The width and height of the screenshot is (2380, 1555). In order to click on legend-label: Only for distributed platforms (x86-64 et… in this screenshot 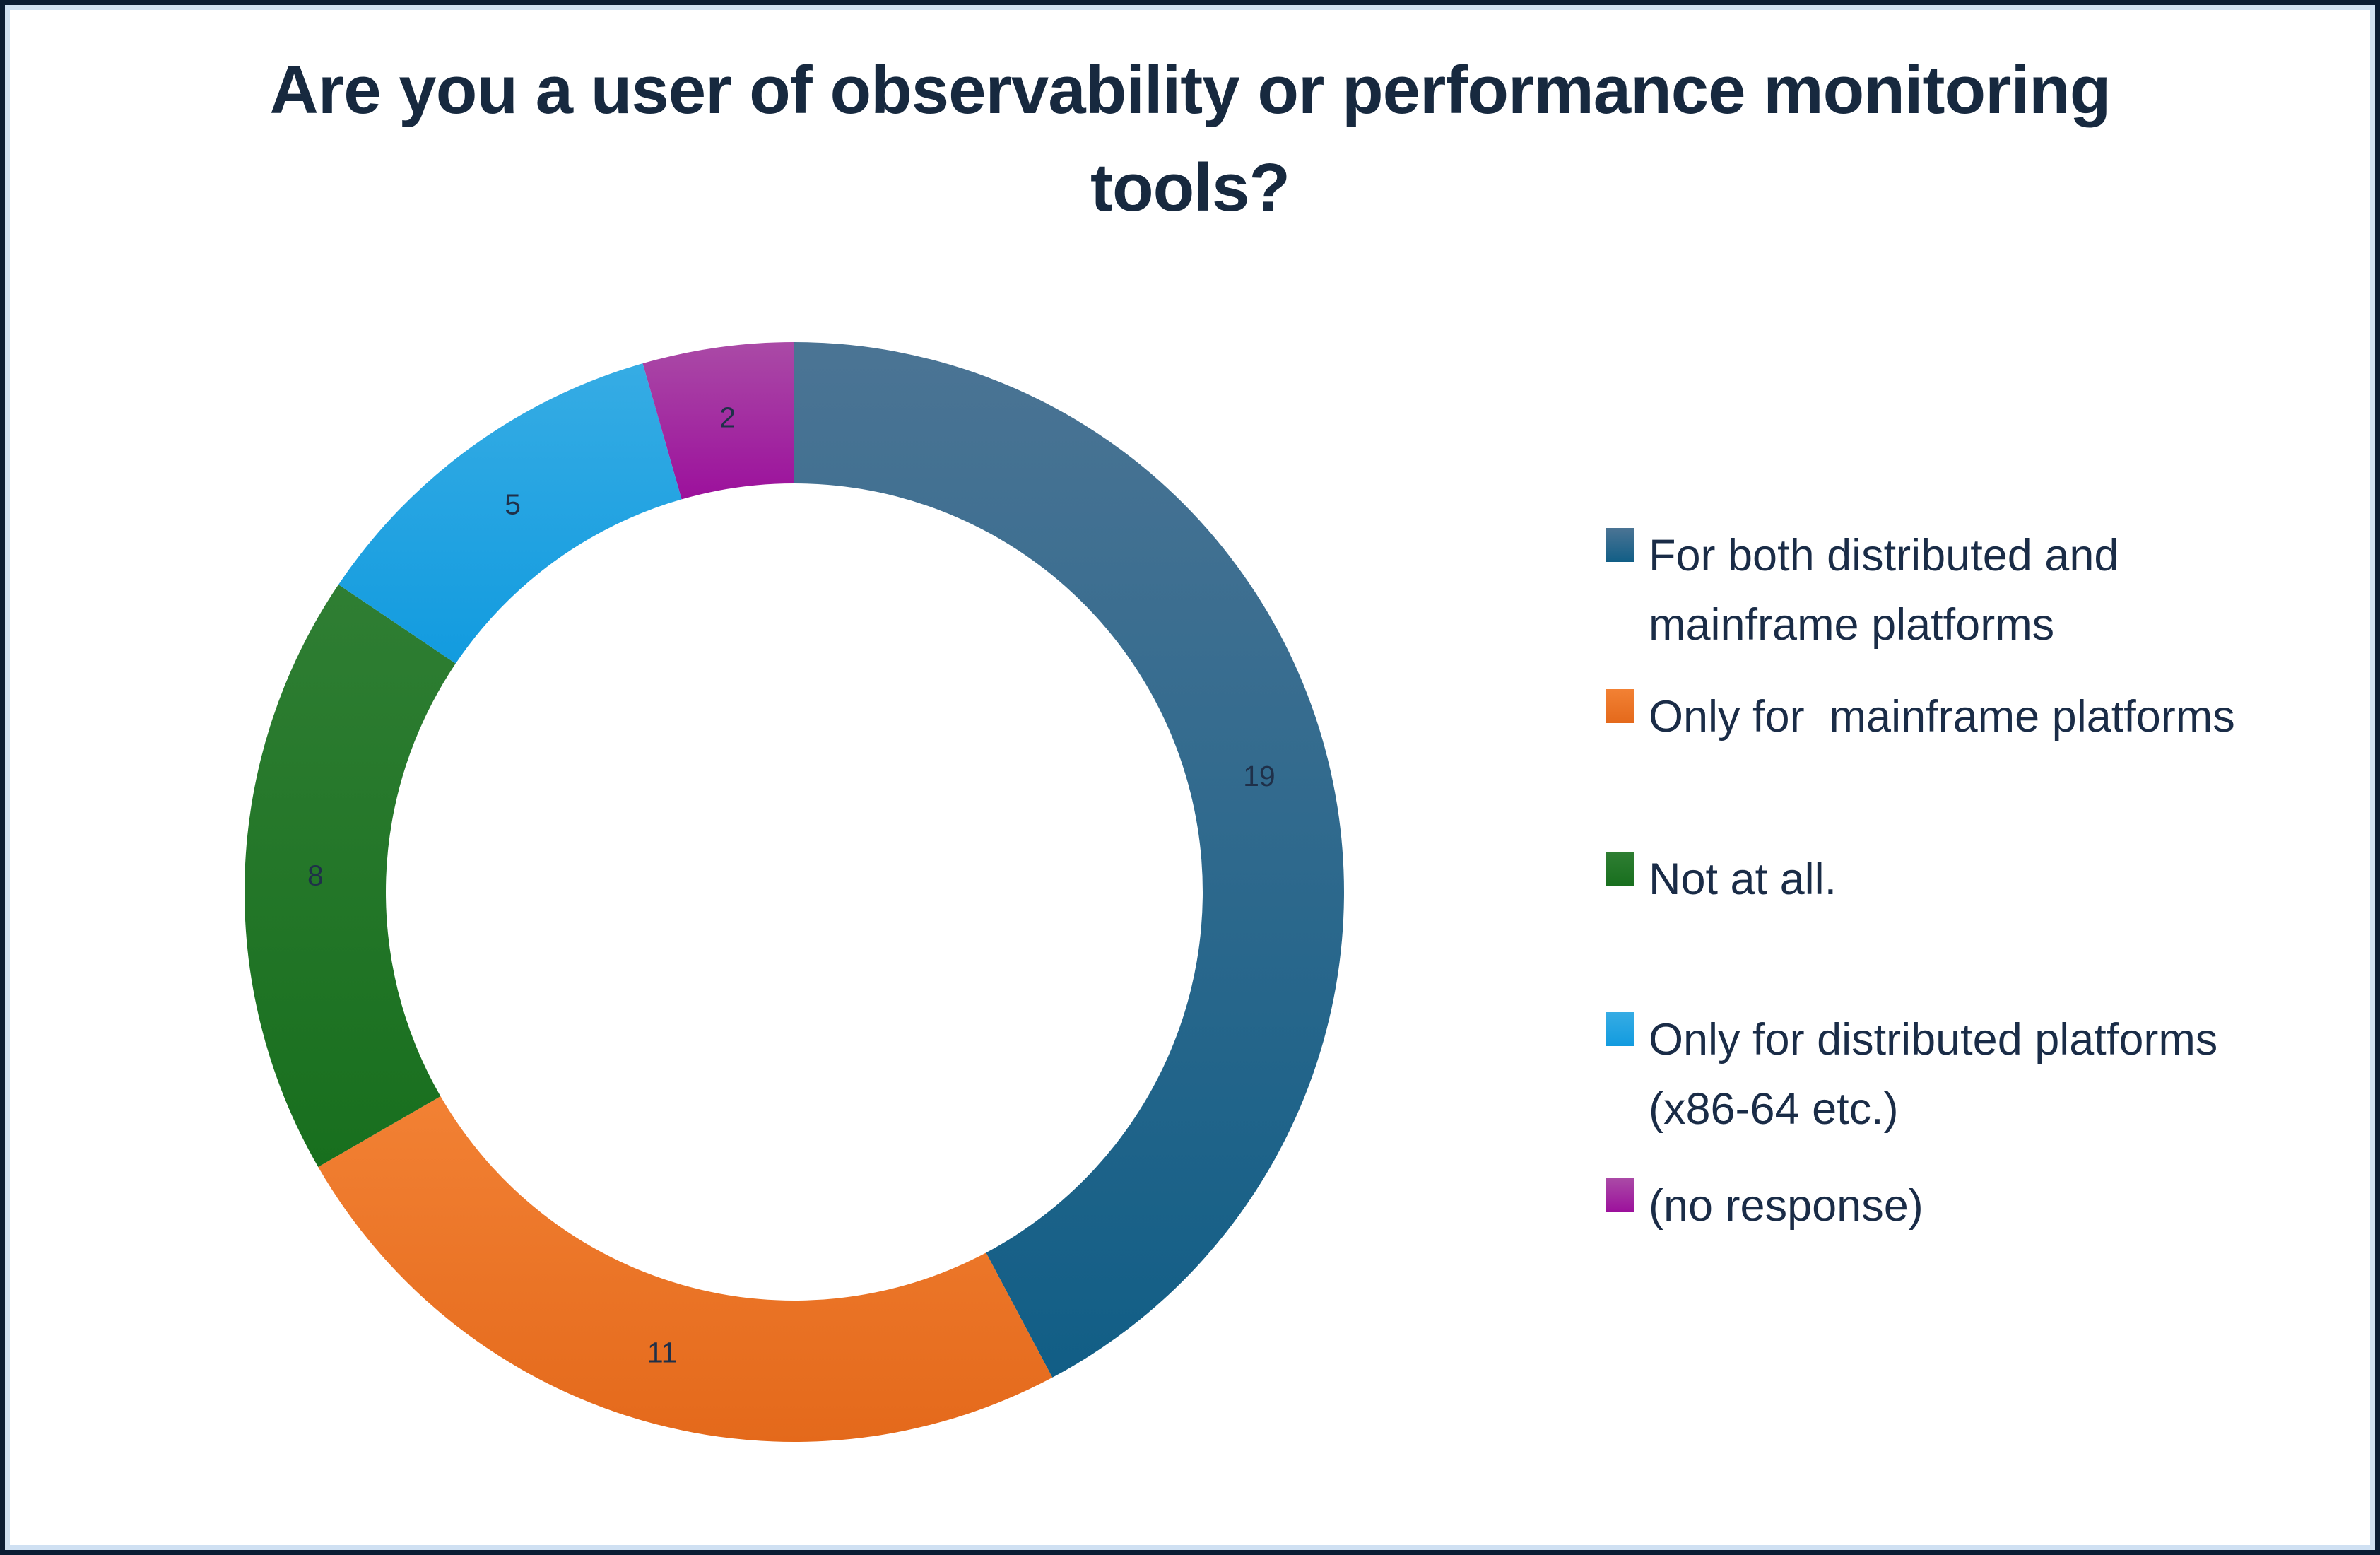, I will do `click(1933, 1074)`.